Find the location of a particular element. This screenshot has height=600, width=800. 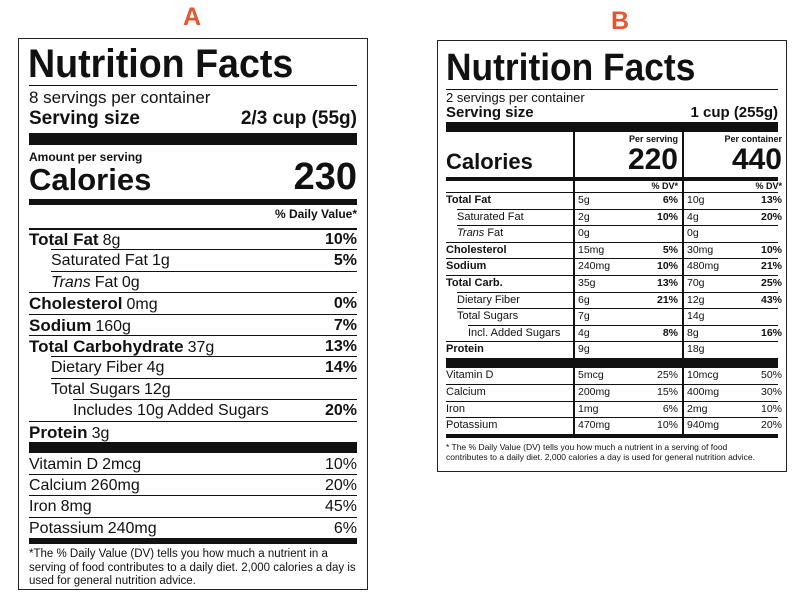

nutrient-name: Includes 10g Added Sugars is located at coordinates (171, 411).